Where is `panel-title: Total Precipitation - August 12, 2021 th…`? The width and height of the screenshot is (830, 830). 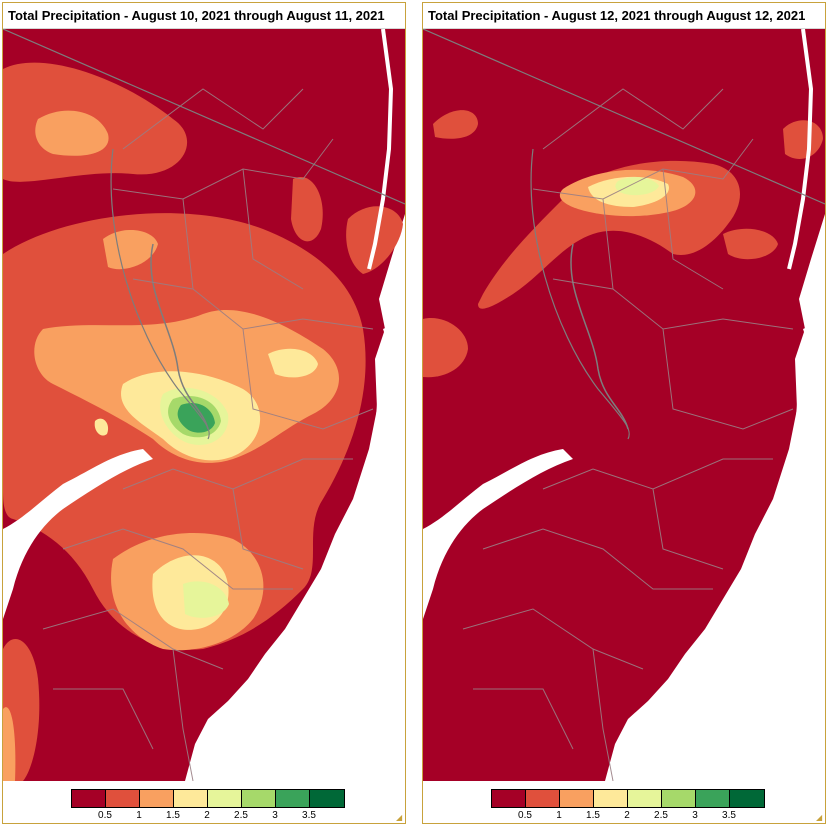
panel-title: Total Precipitation - August 12, 2021 th… is located at coordinates (624, 16).